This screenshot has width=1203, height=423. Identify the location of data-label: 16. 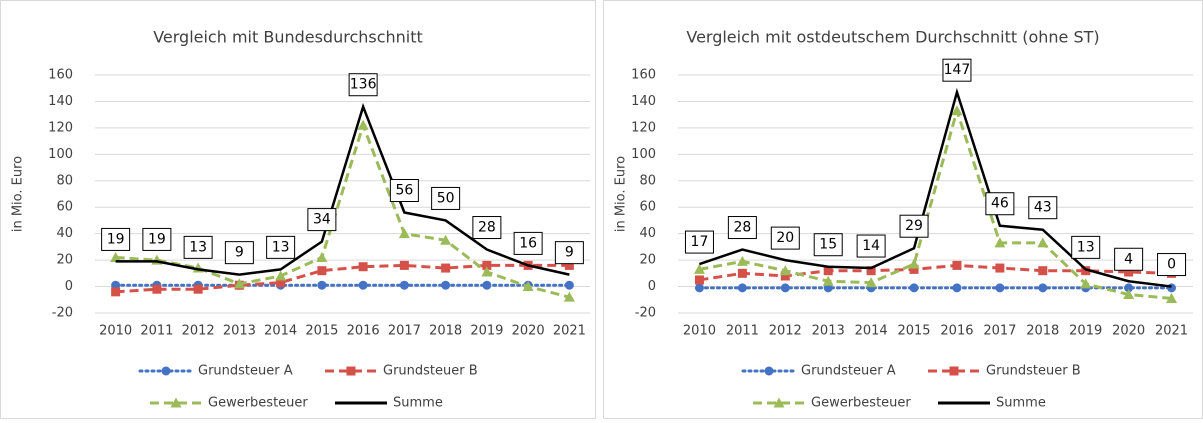
(528, 243).